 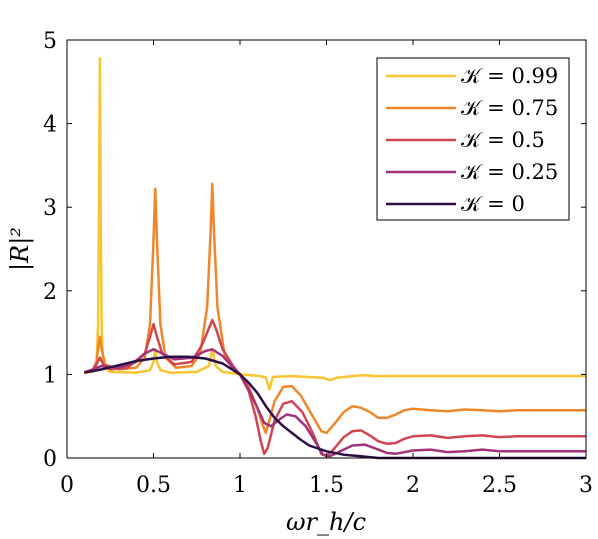 What do you see at coordinates (240, 485) in the screenshot?
I see `x-tick-label: 1` at bounding box center [240, 485].